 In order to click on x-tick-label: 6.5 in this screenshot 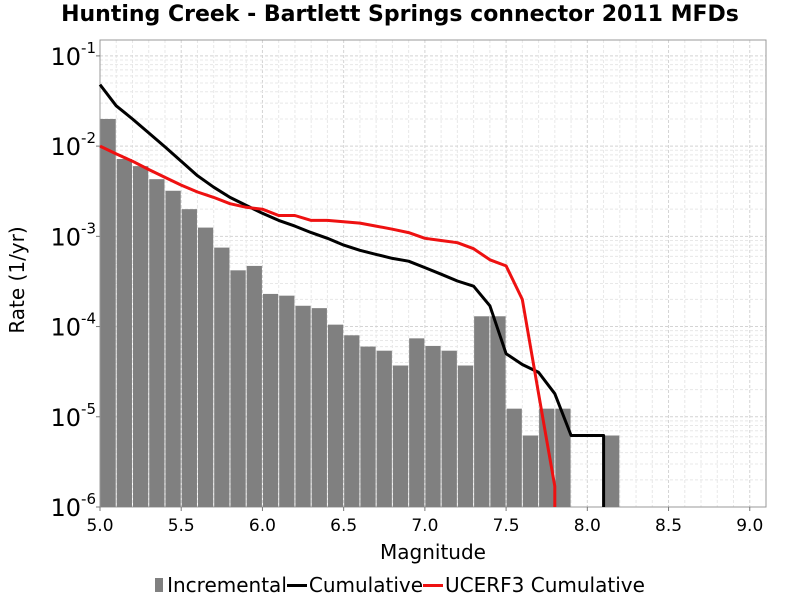, I will do `click(343, 526)`.